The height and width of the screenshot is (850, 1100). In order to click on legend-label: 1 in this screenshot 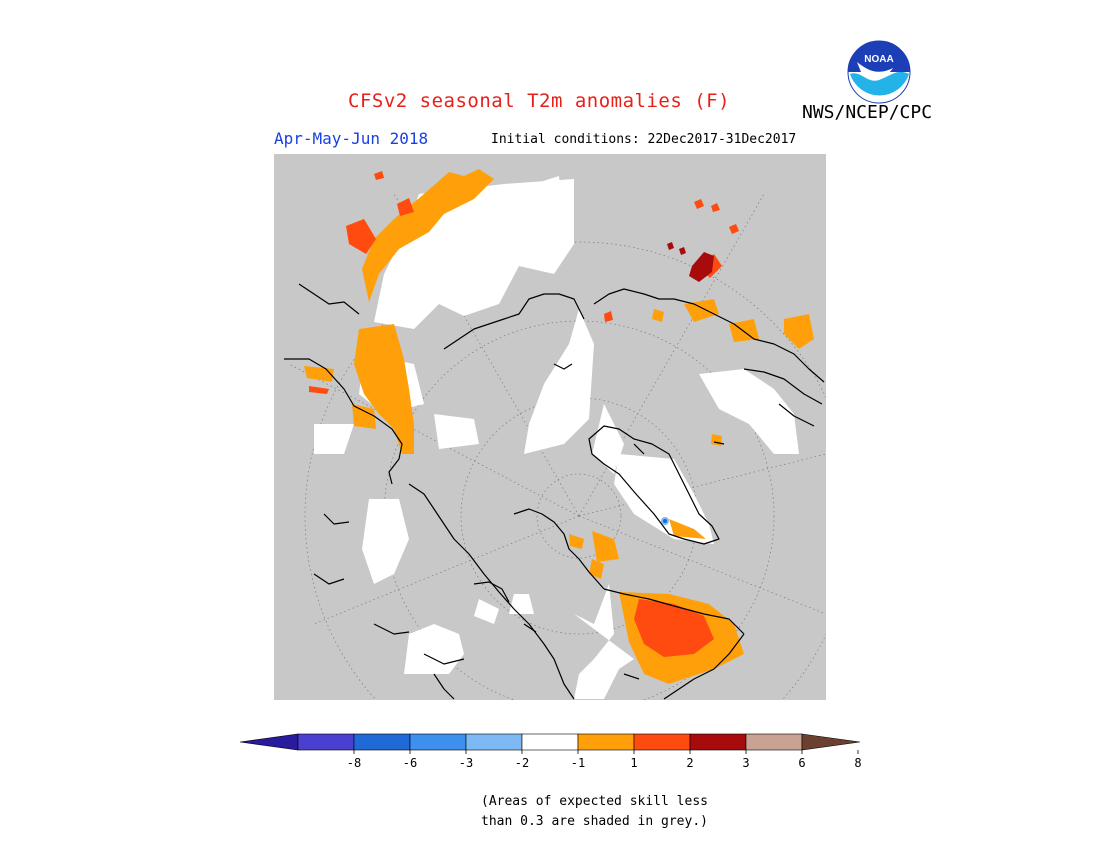, I will do `click(633, 763)`.